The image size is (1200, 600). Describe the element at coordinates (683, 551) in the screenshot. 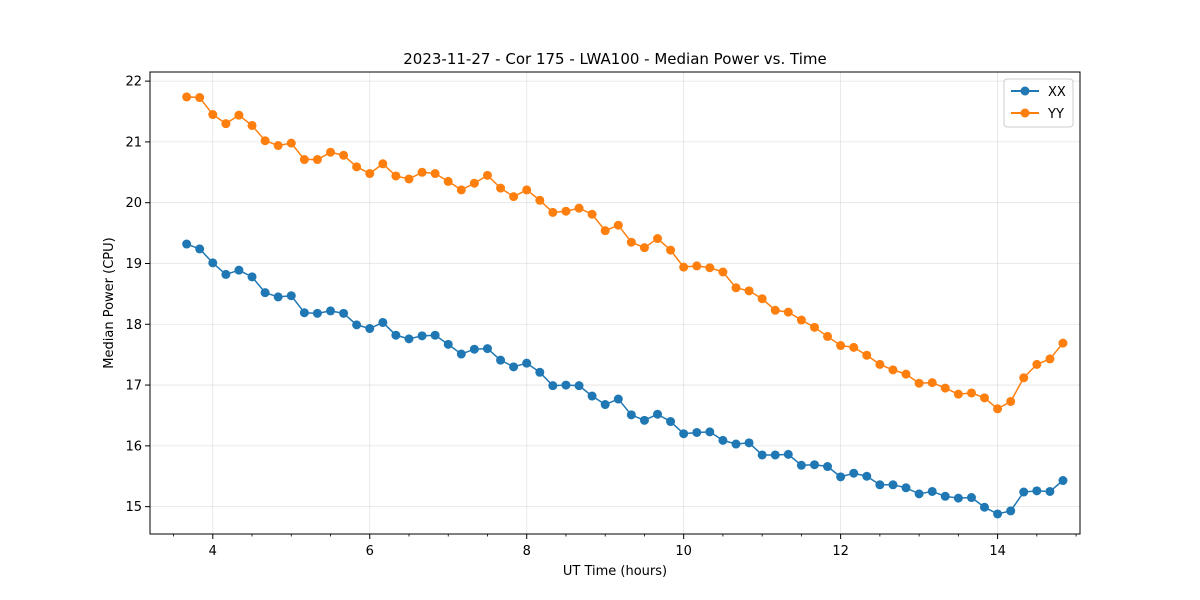

I see `x-tick-label: 10` at that location.